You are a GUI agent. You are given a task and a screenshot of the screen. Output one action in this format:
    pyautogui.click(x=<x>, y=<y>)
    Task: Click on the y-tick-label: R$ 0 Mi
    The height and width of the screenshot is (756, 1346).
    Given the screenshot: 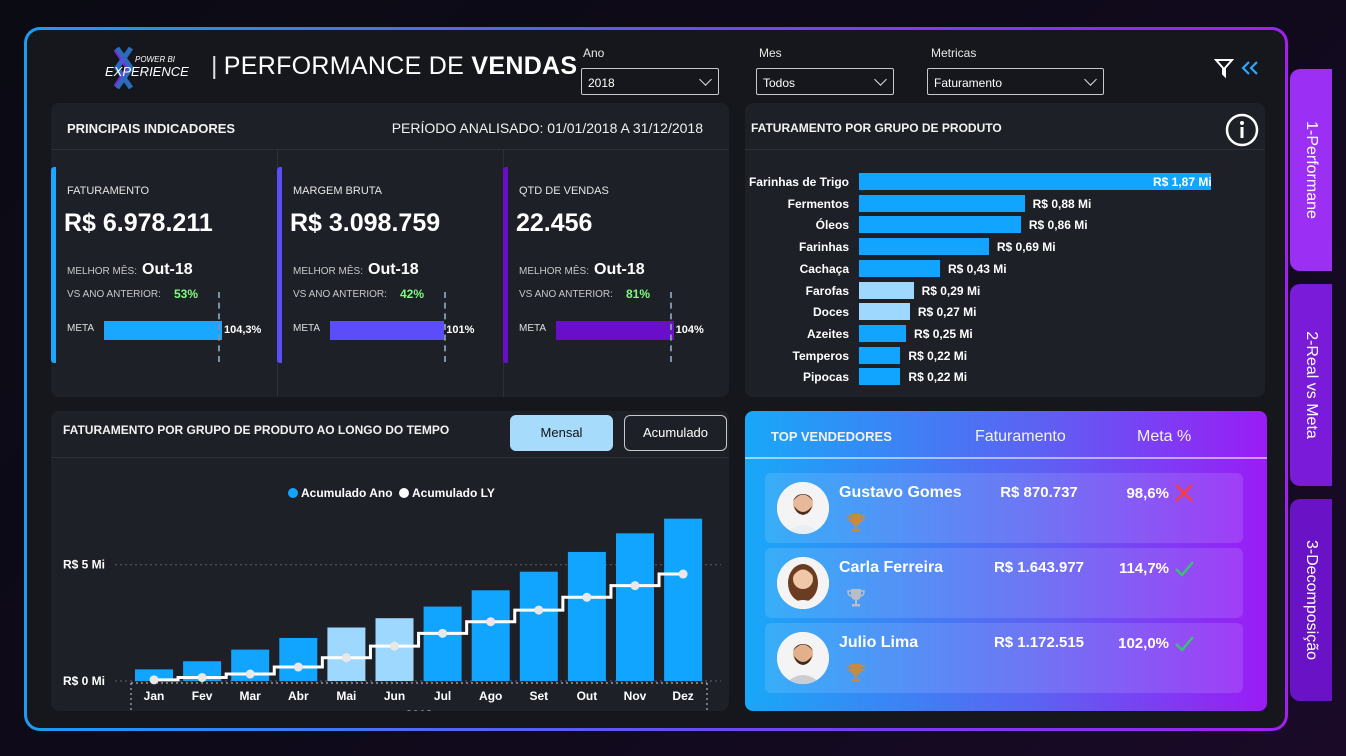 What is the action you would take?
    pyautogui.click(x=84, y=681)
    